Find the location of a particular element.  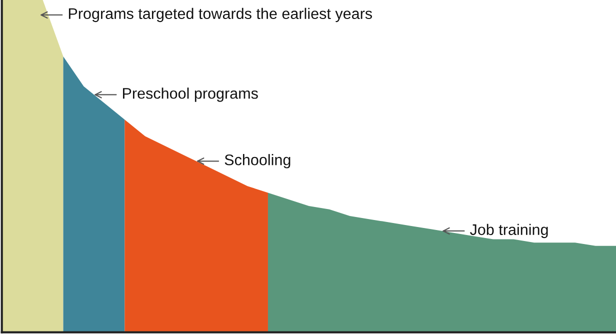

annotation: Schooling is located at coordinates (257, 161).